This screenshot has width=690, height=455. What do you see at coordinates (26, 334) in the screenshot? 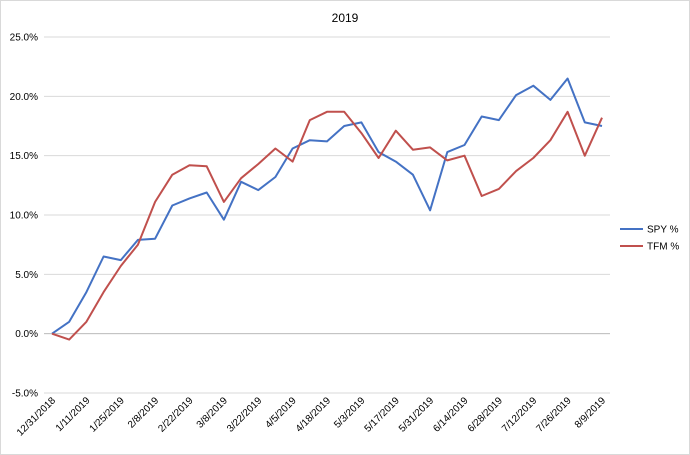
I see `y-tick-label: 0.0%` at bounding box center [26, 334].